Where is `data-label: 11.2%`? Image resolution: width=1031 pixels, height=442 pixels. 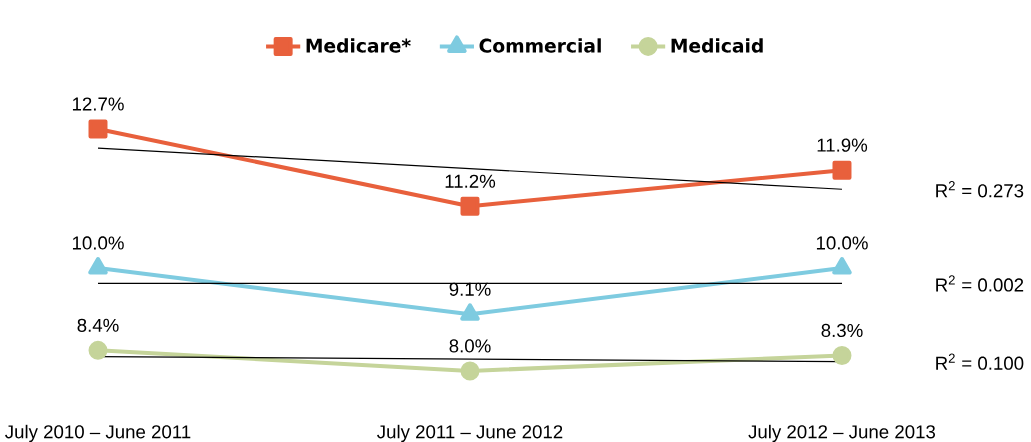 data-label: 11.2% is located at coordinates (470, 181).